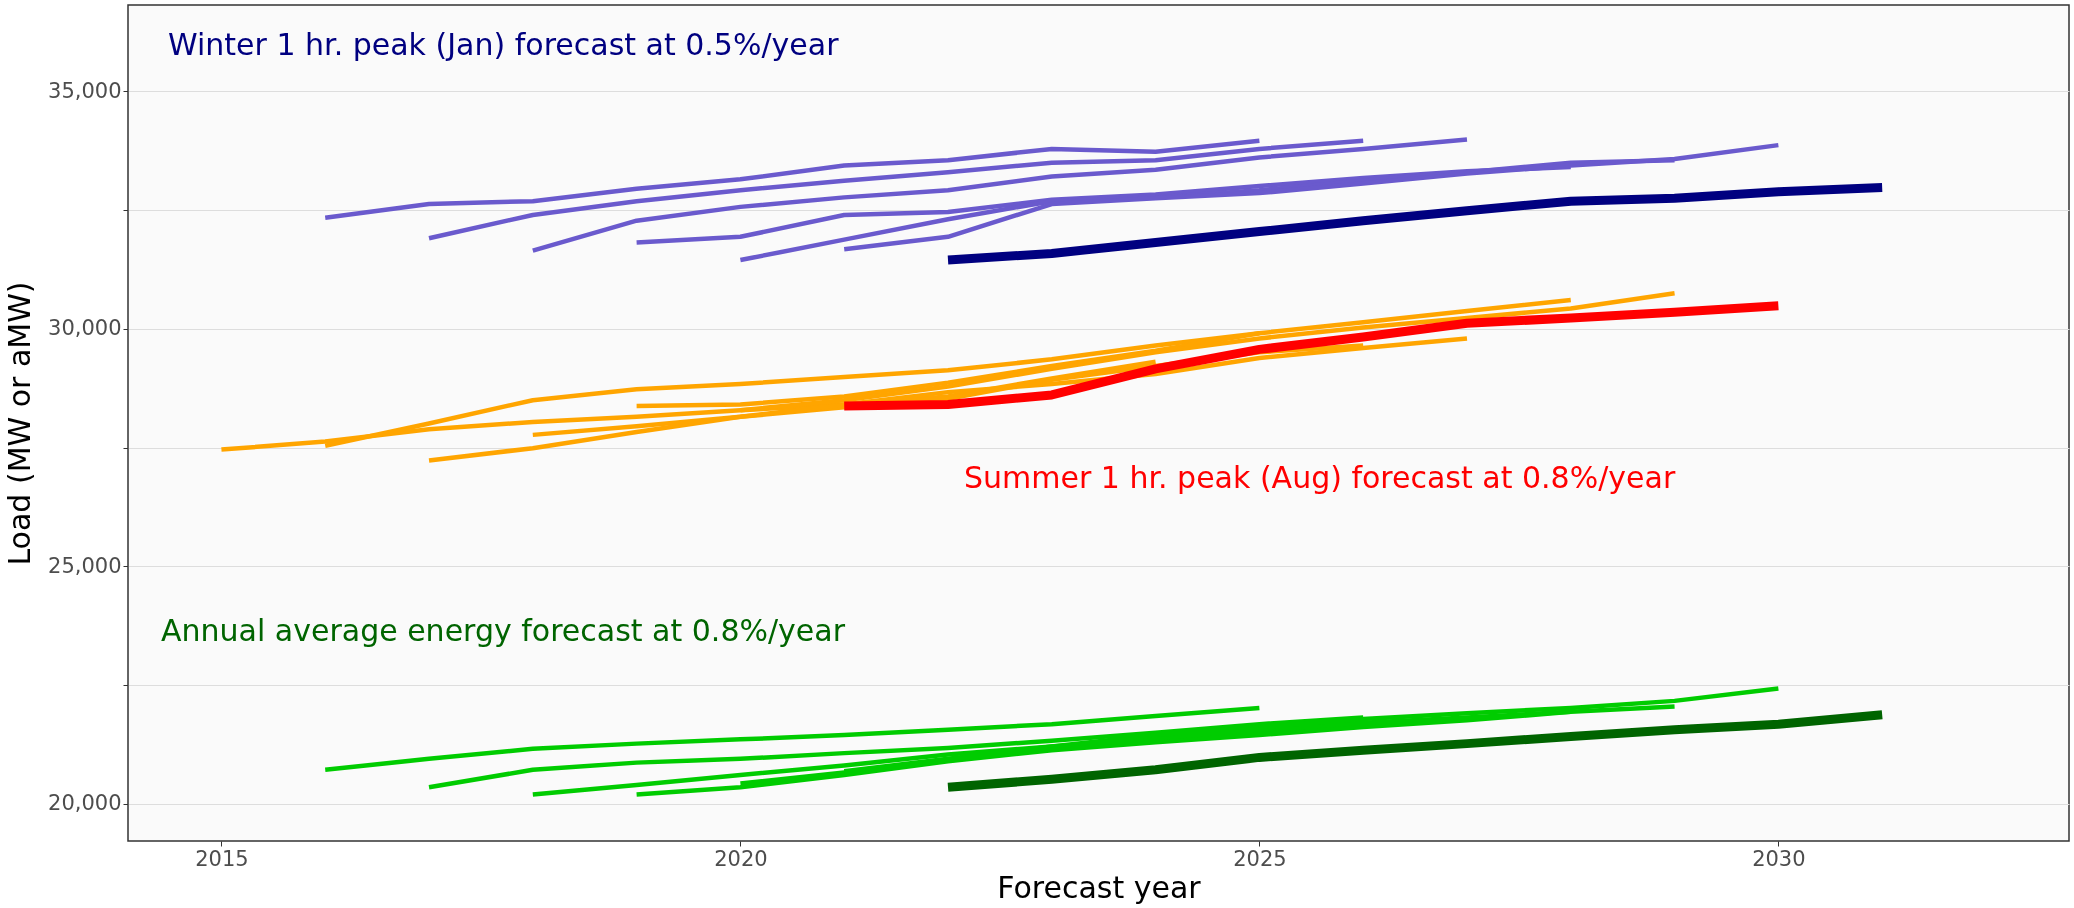  Describe the element at coordinates (85, 565) in the screenshot. I see `y-tick-label: 25,000` at that location.